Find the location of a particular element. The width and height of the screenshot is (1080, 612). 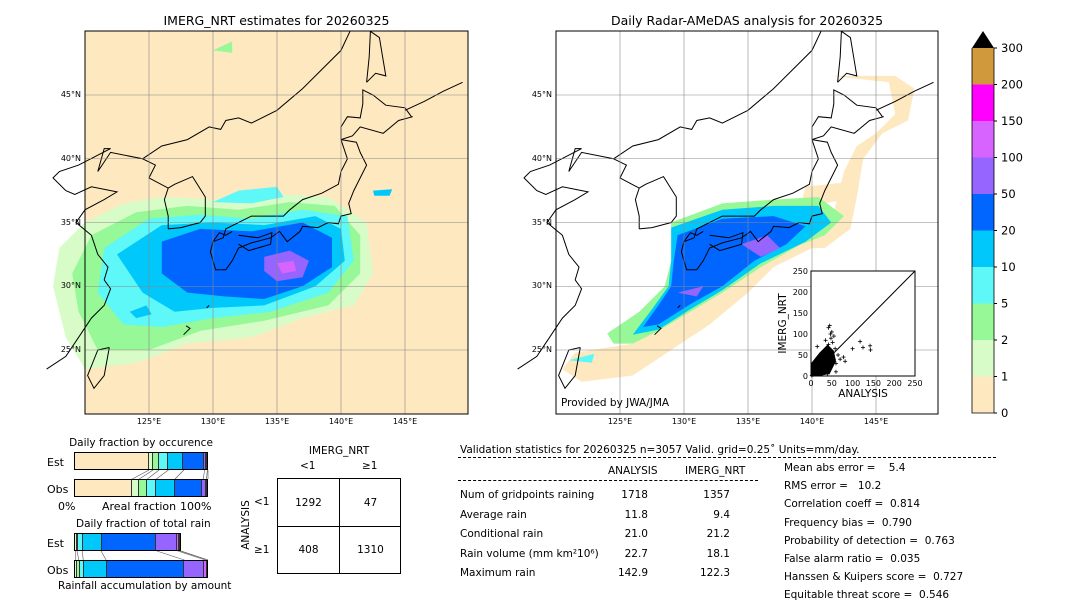

scatter-xlabel: ANALYSIS is located at coordinates (863, 394).